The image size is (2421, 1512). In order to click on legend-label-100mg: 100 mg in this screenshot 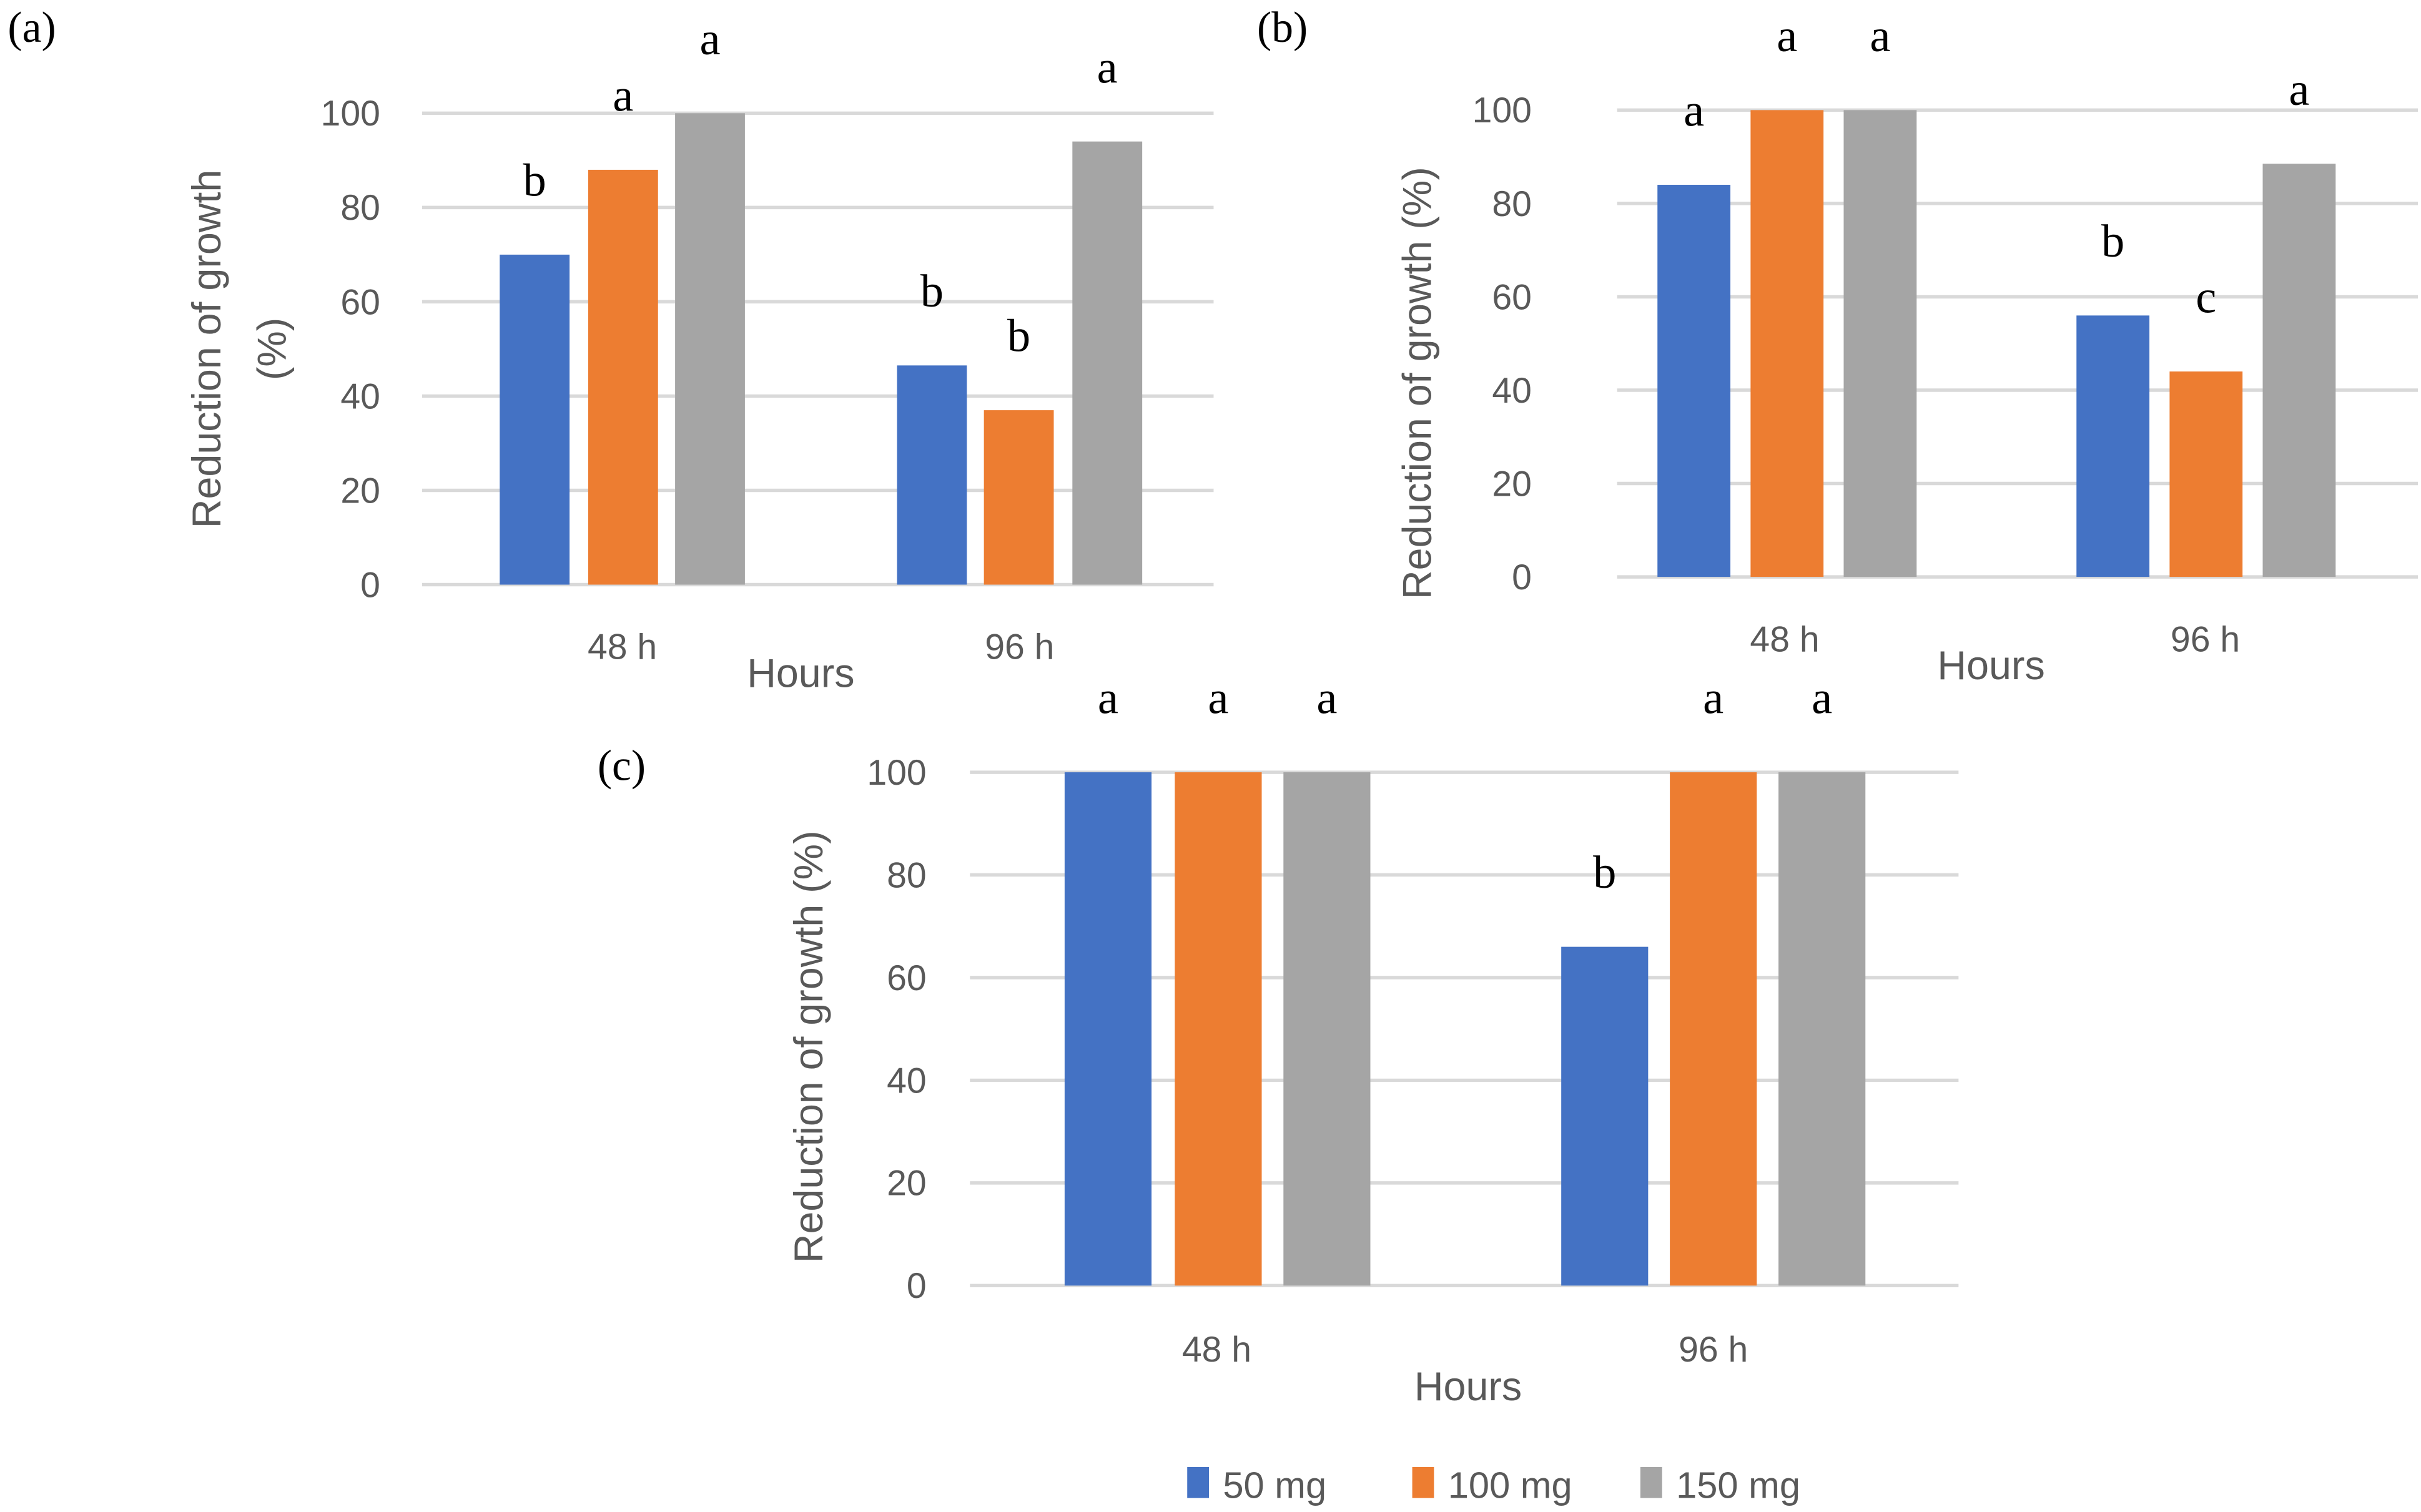, I will do `click(1510, 1486)`.